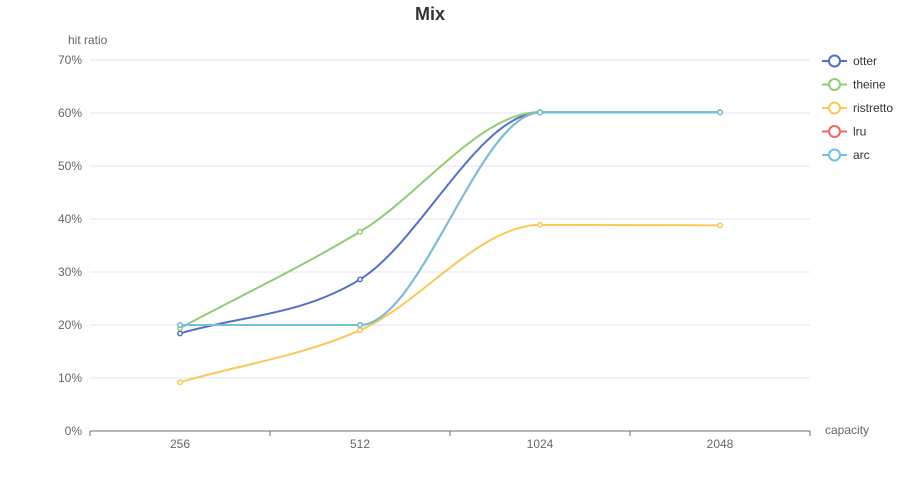 Image resolution: width=900 pixels, height=500 pixels. I want to click on legend-item-theine: theine, so click(854, 85).